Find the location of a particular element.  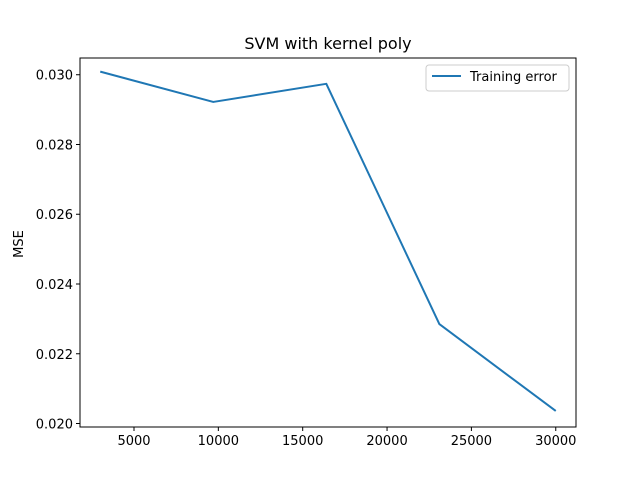

y-tick-label: 0.020 is located at coordinates (54, 425).